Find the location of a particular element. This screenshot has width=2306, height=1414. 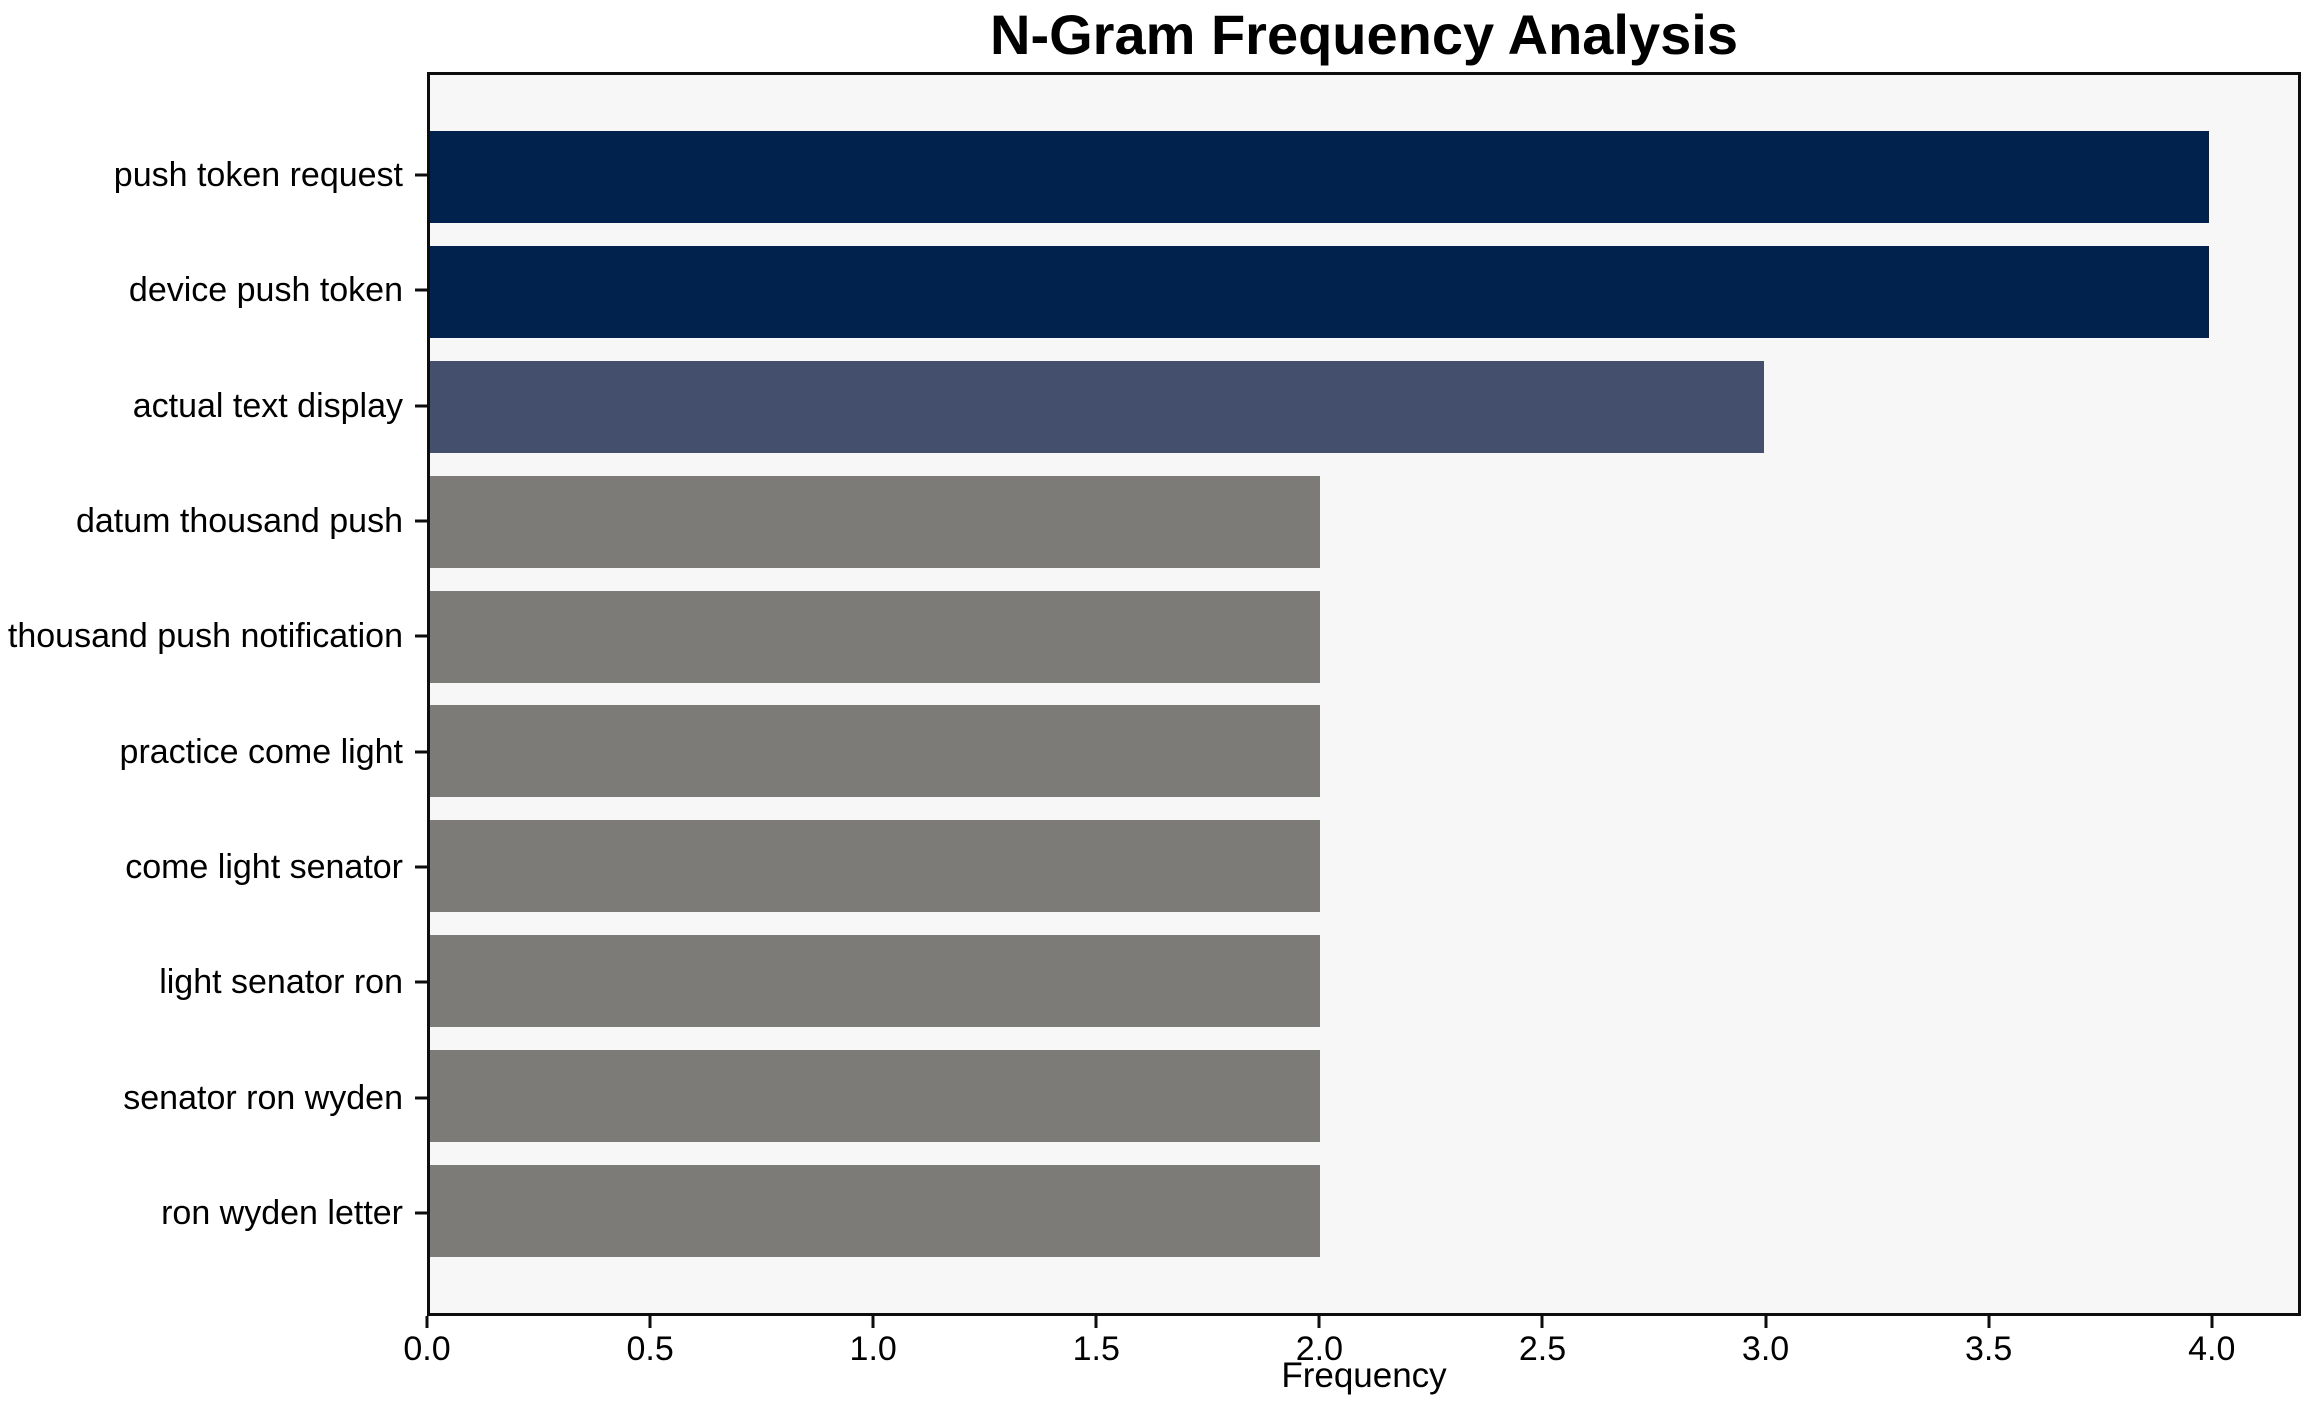

y-tick-label: come light senator is located at coordinates (264, 867).